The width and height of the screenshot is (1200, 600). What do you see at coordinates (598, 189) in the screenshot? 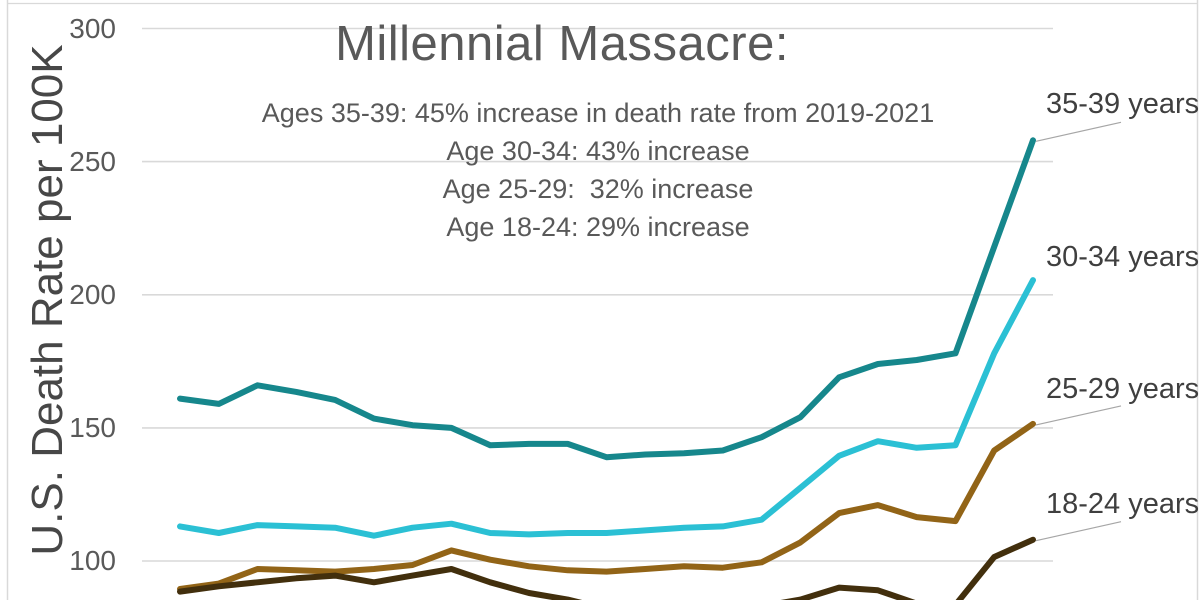
I see `subtitle-line-25-29: Age 25-29: 32% increase` at bounding box center [598, 189].